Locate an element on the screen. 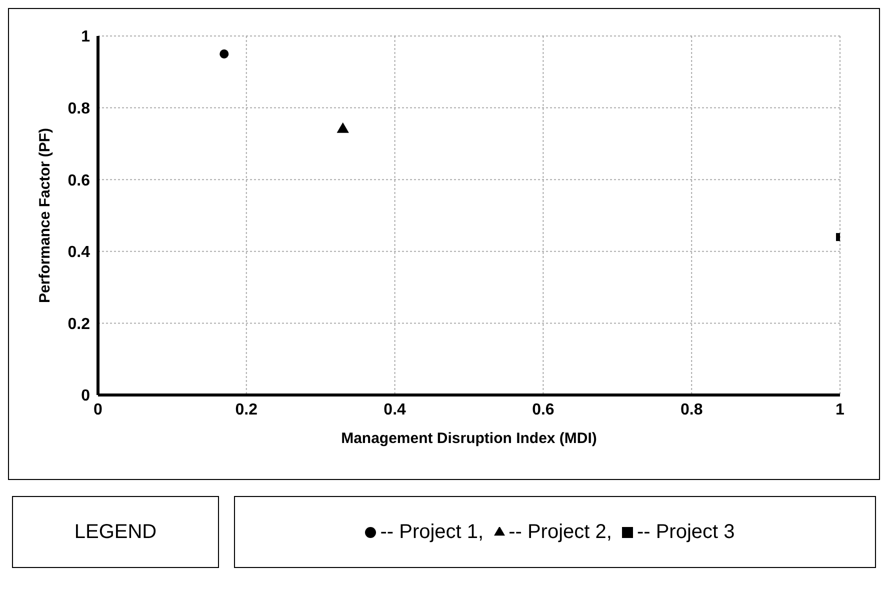 This screenshot has width=896, height=613. legend-label: -- Project 2, is located at coordinates (560, 532).